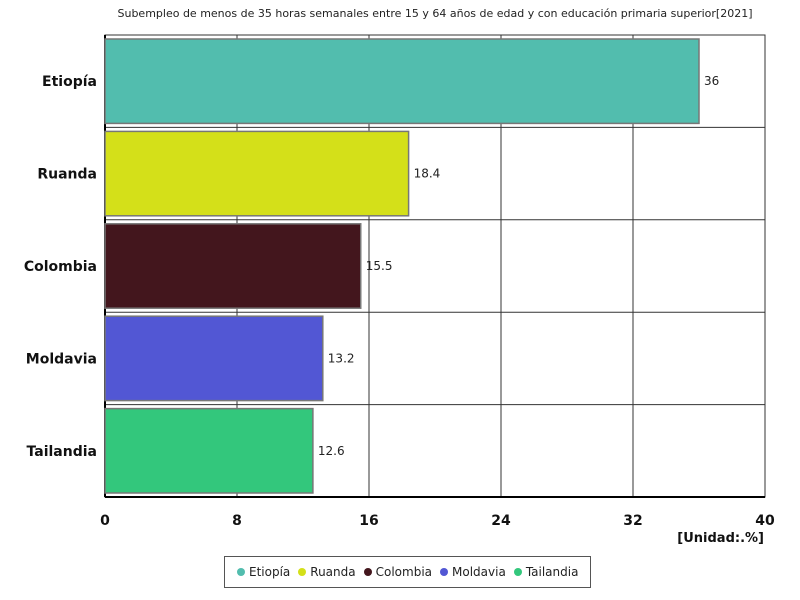  Describe the element at coordinates (67, 175) in the screenshot. I see `category-label: Ruanda` at that location.